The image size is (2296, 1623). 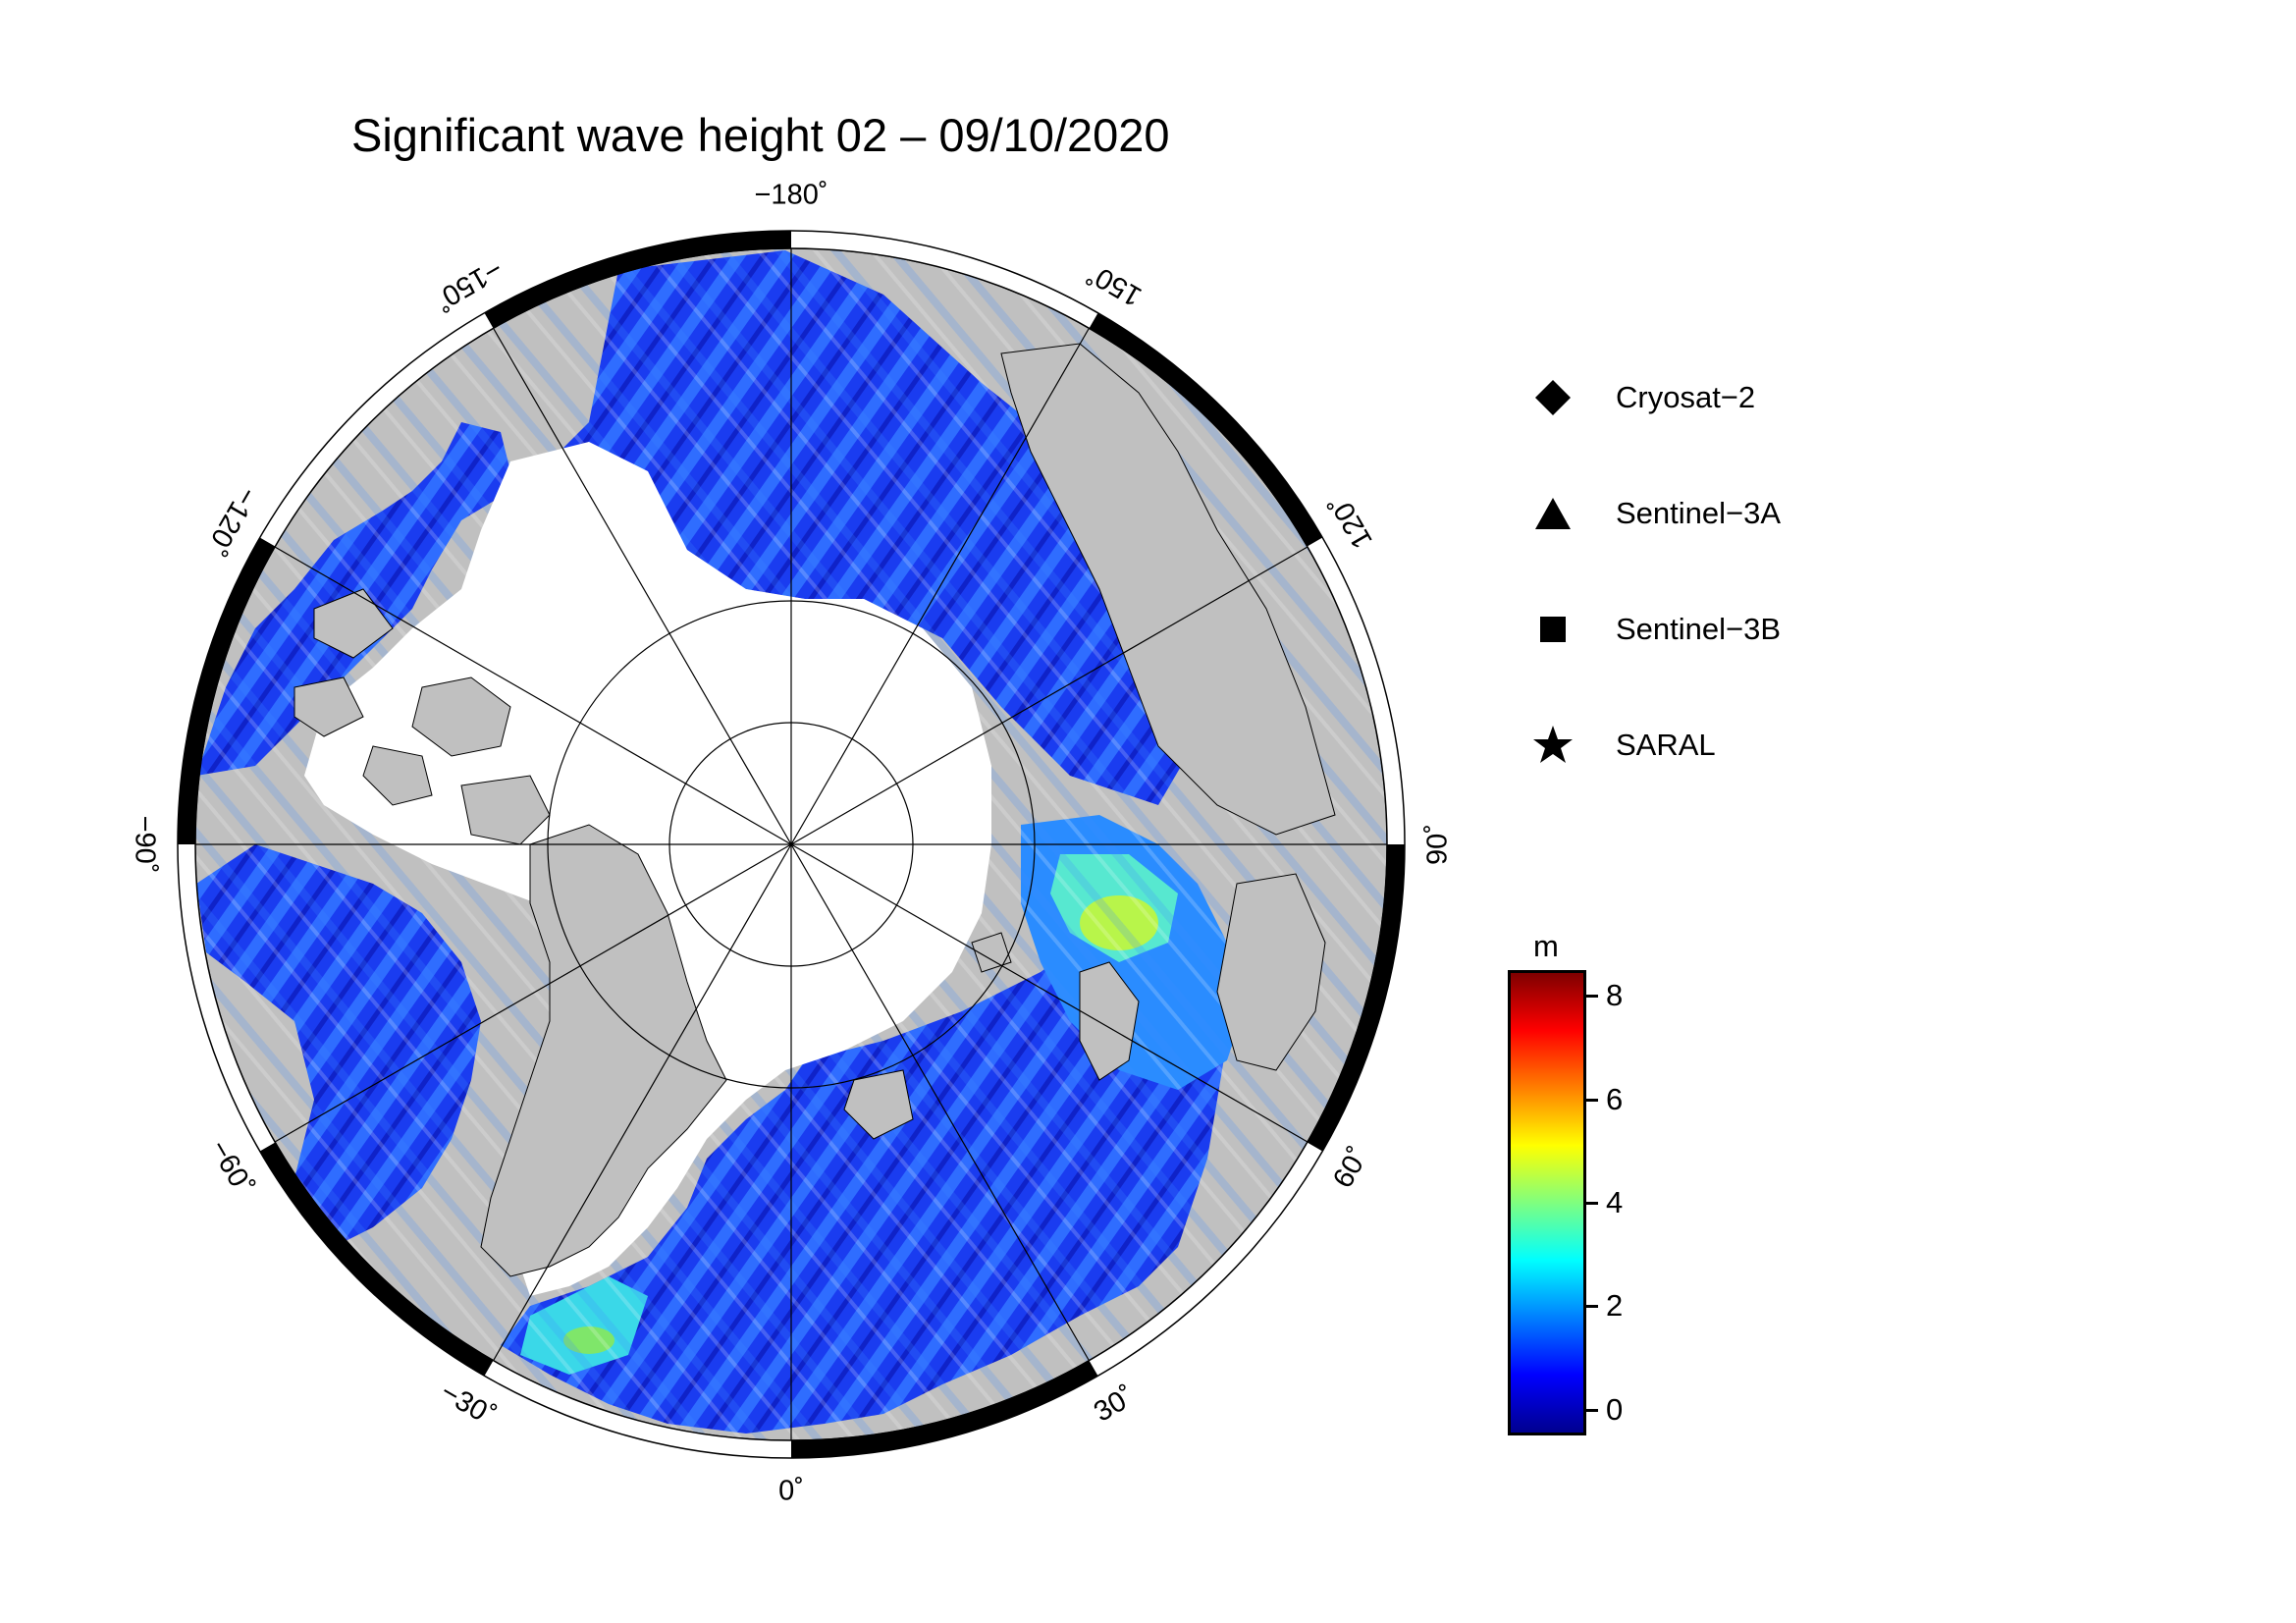 I want to click on legend-label: Sentinel−3B, so click(x=1699, y=629).